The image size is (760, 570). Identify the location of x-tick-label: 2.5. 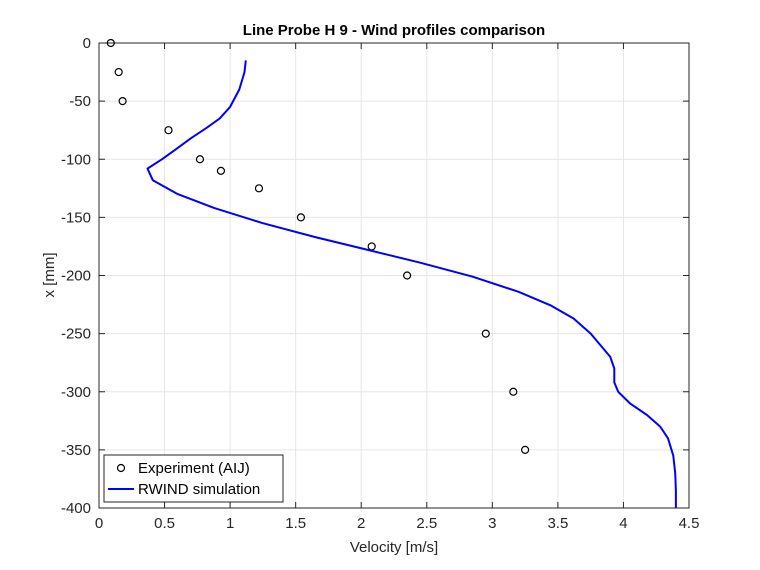
(426, 523).